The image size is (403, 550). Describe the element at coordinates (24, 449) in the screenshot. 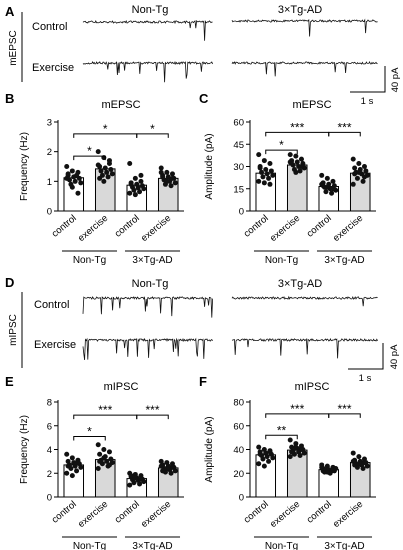

I see `y-axis-label: Frequency (Hz)` at that location.